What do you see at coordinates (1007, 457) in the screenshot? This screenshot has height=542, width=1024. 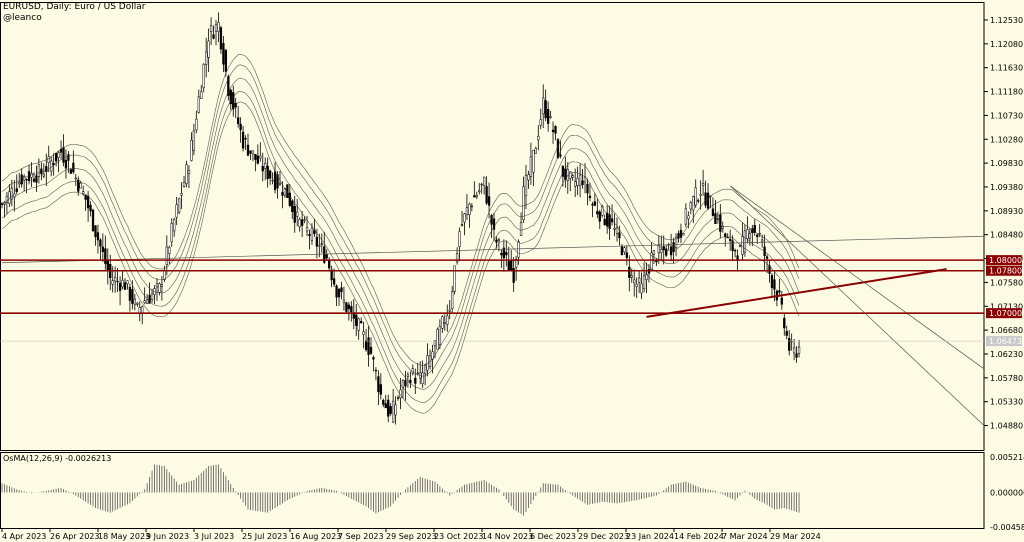 I see `osma-y-tick-label: 0.0052148` at bounding box center [1007, 457].